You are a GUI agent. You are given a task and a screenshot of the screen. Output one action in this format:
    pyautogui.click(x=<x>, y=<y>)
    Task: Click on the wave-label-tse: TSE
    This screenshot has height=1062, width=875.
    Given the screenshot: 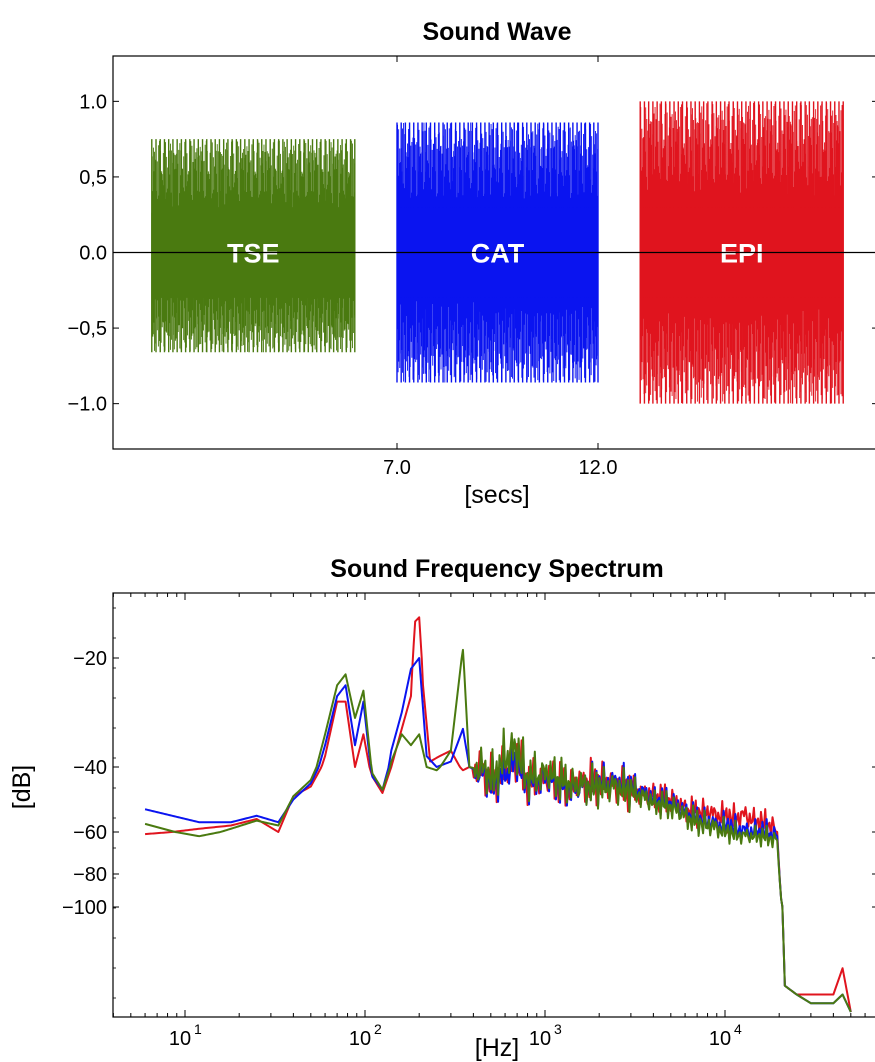 What is the action you would take?
    pyautogui.click(x=253, y=254)
    